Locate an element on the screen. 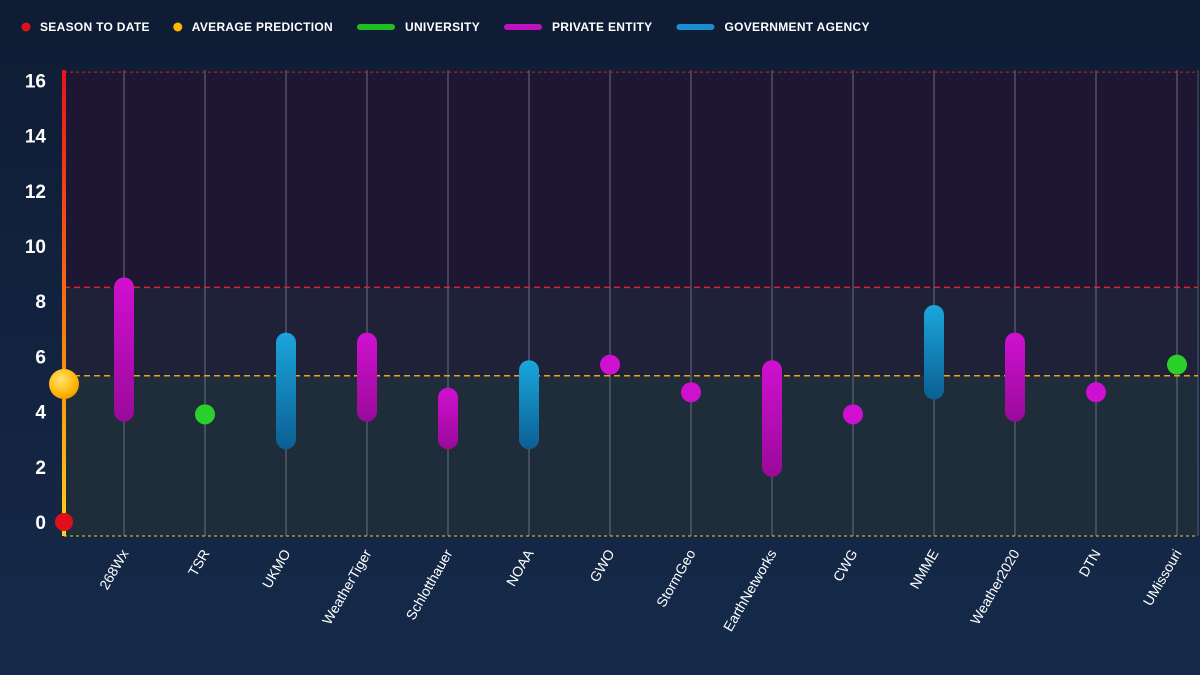 Image resolution: width=1200 pixels, height=675 pixels. legend-item-government-agency: GOVERNMENT AGENCY is located at coordinates (772, 27).